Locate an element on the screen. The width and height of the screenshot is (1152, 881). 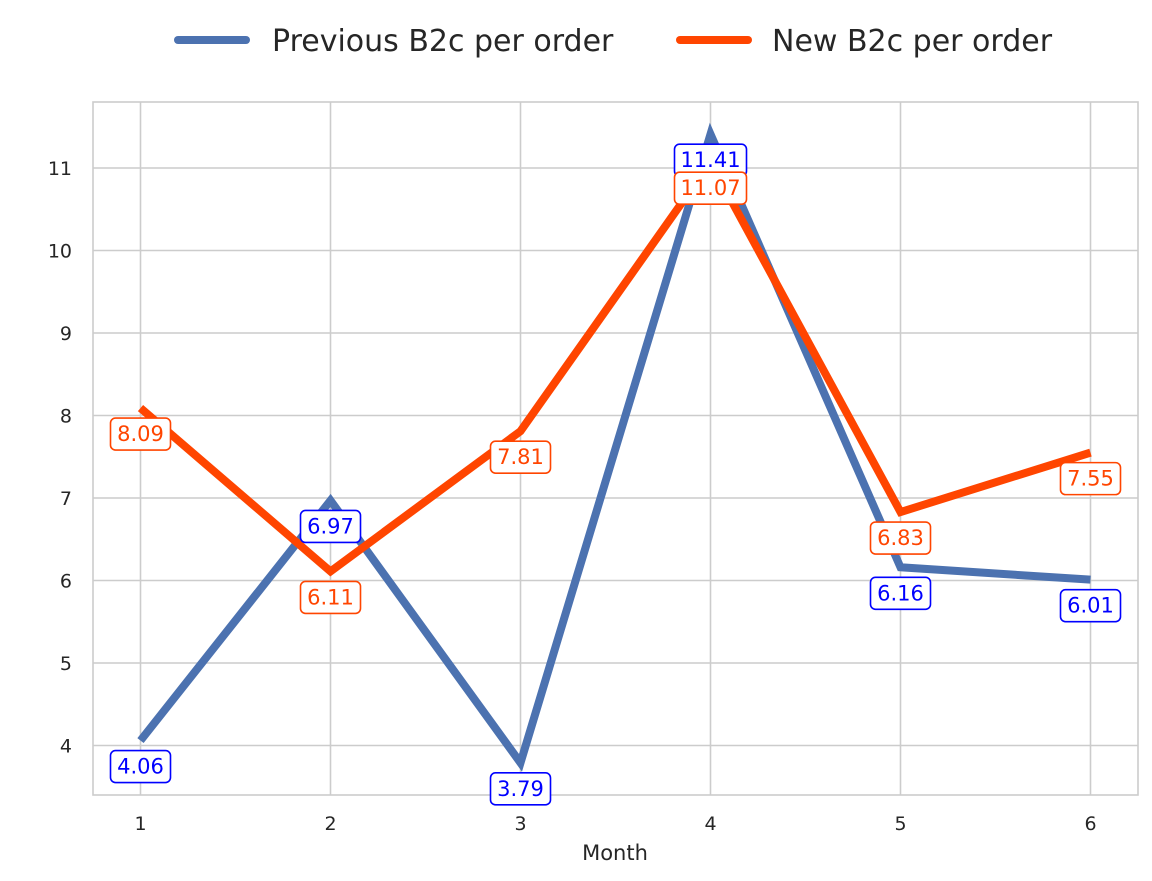
data-label-text: 6.83 is located at coordinates (900, 538).